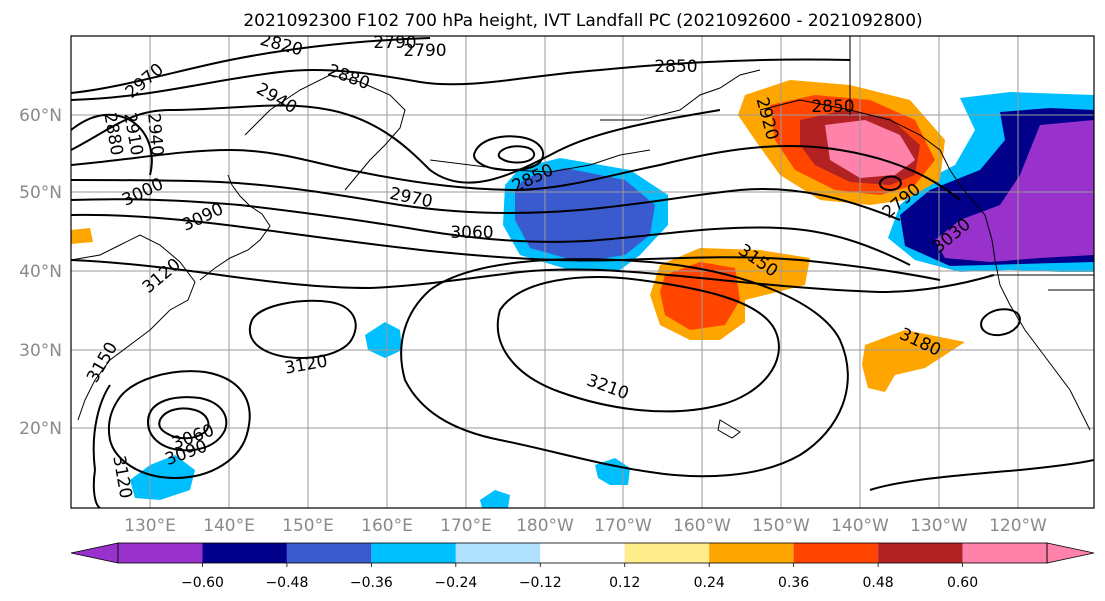 This screenshot has width=1105, height=601. What do you see at coordinates (860, 526) in the screenshot?
I see `lon-label: 140°W` at bounding box center [860, 526].